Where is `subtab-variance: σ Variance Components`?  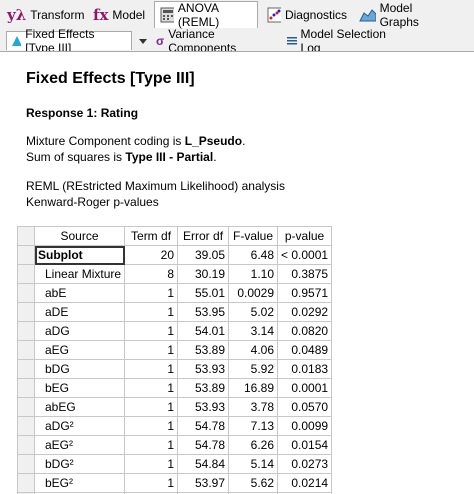 subtab-variance: σ Variance Components is located at coordinates (216, 41).